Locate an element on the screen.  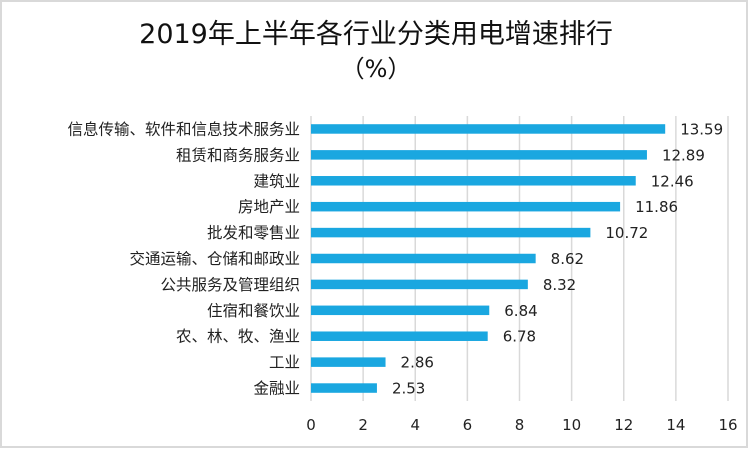
x-tick-label: 8 is located at coordinates (520, 425).